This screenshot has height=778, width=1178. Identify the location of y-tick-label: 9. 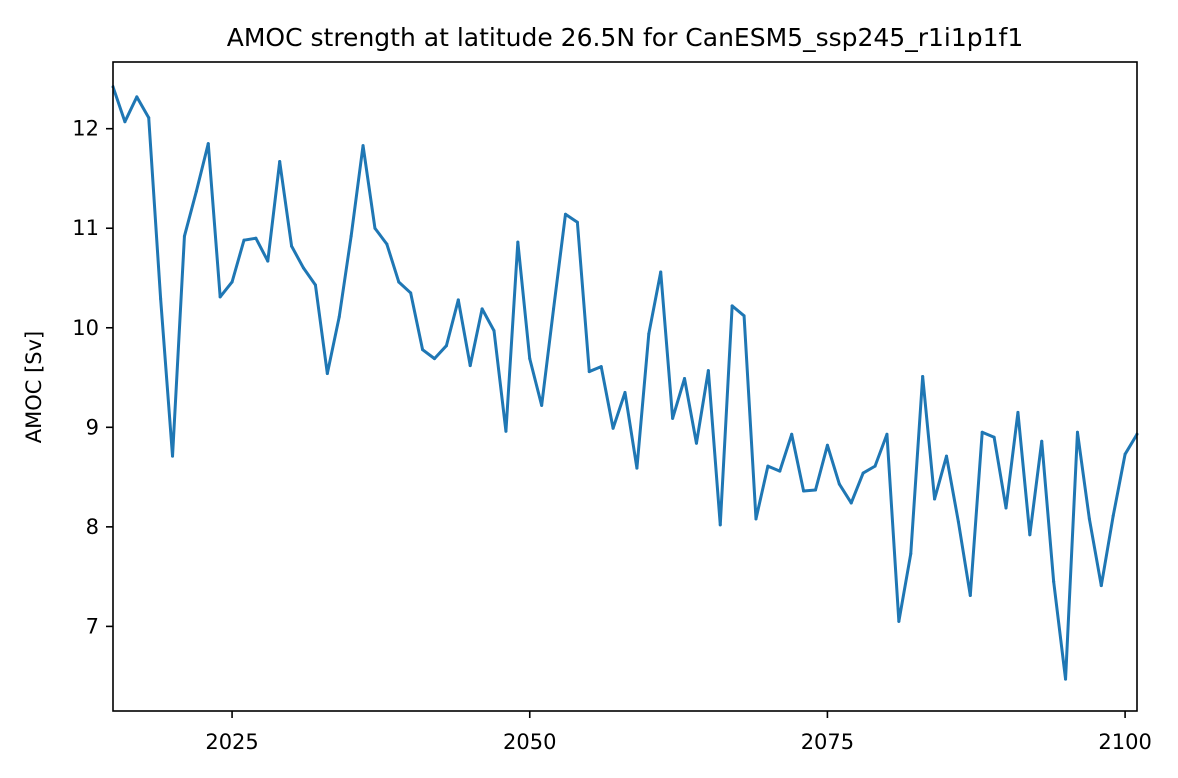
(92, 427).